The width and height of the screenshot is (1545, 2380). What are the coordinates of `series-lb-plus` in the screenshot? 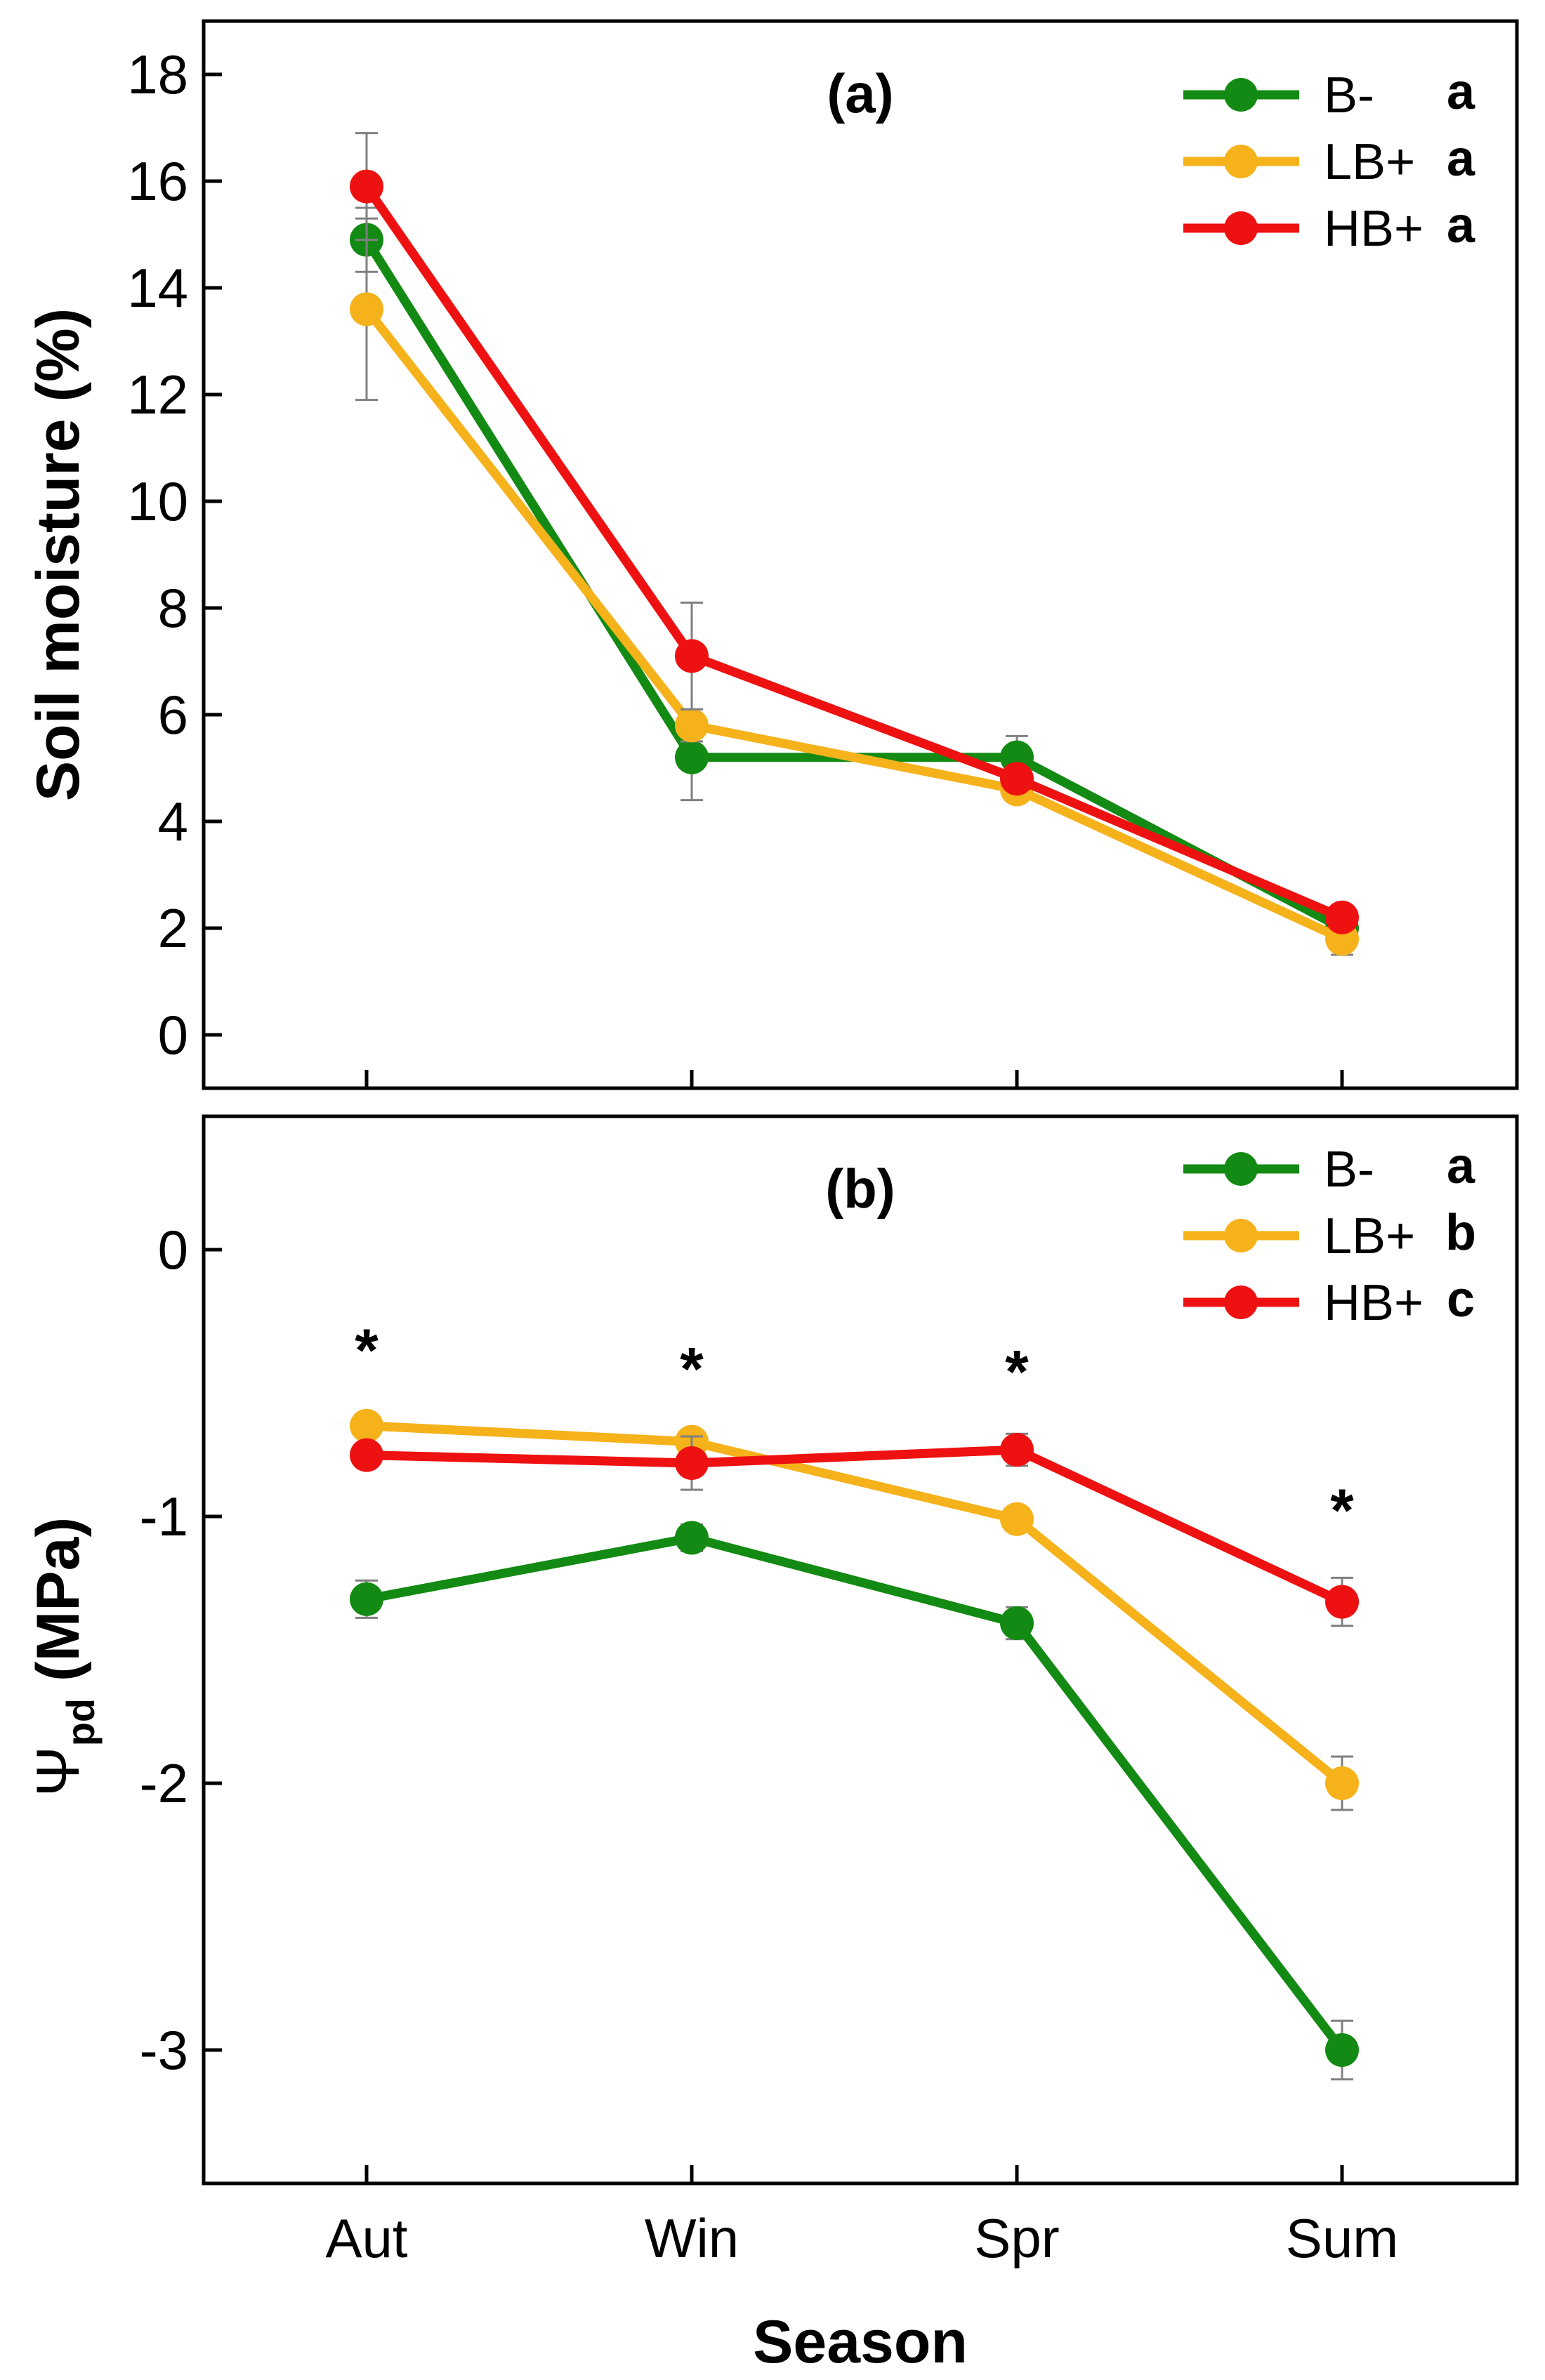 It's located at (854, 1609).